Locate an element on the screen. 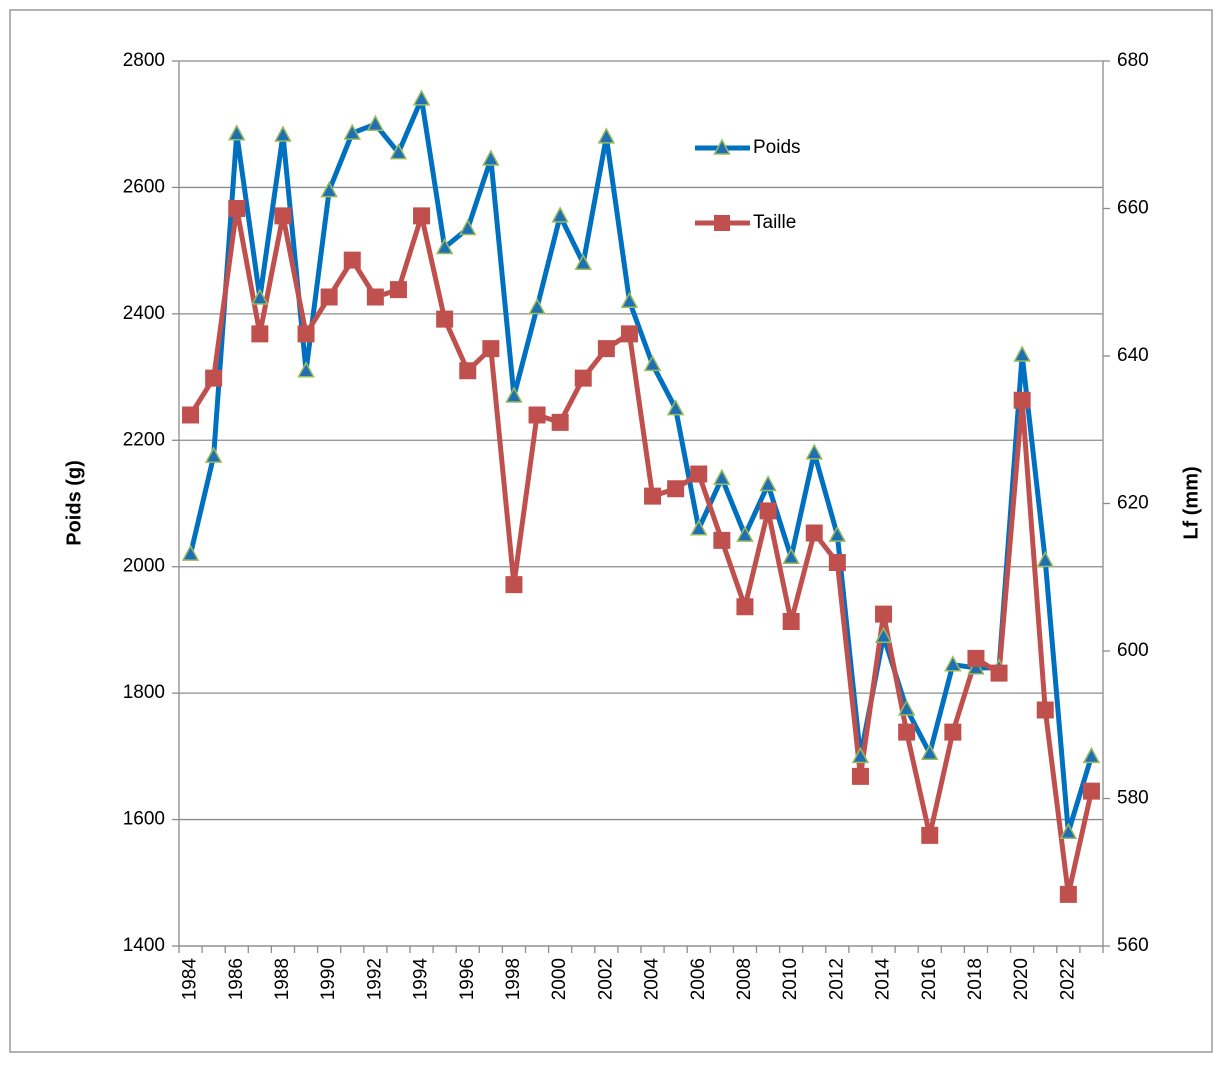  x-tick-label: 2004 is located at coordinates (652, 979).